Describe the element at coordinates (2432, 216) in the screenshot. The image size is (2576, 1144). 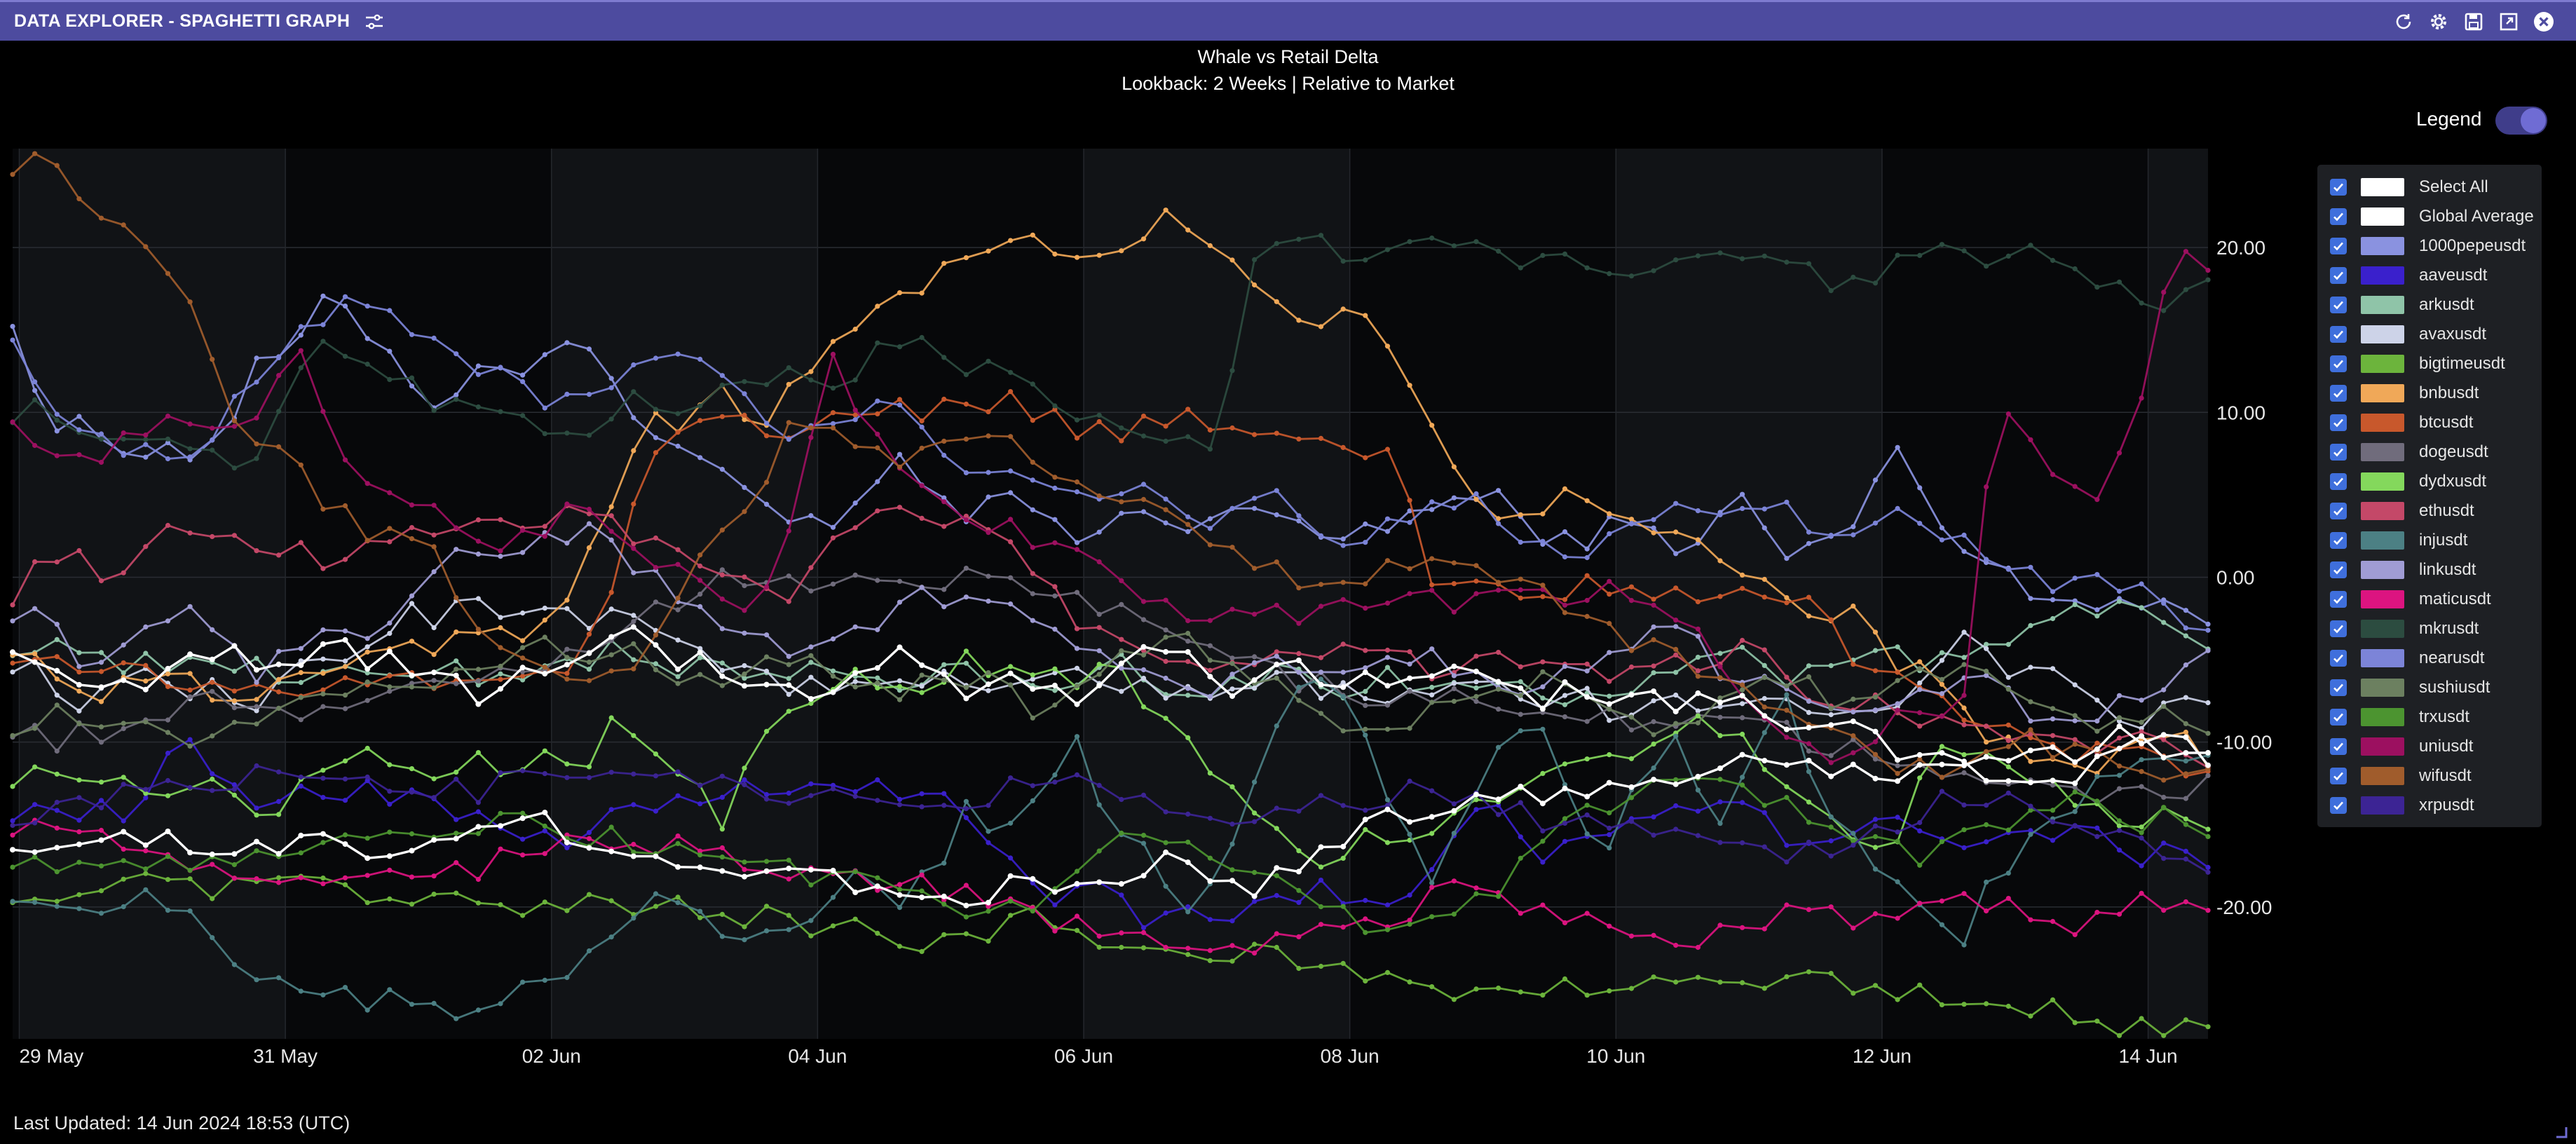
I see `legend-item: Global Average` at that location.